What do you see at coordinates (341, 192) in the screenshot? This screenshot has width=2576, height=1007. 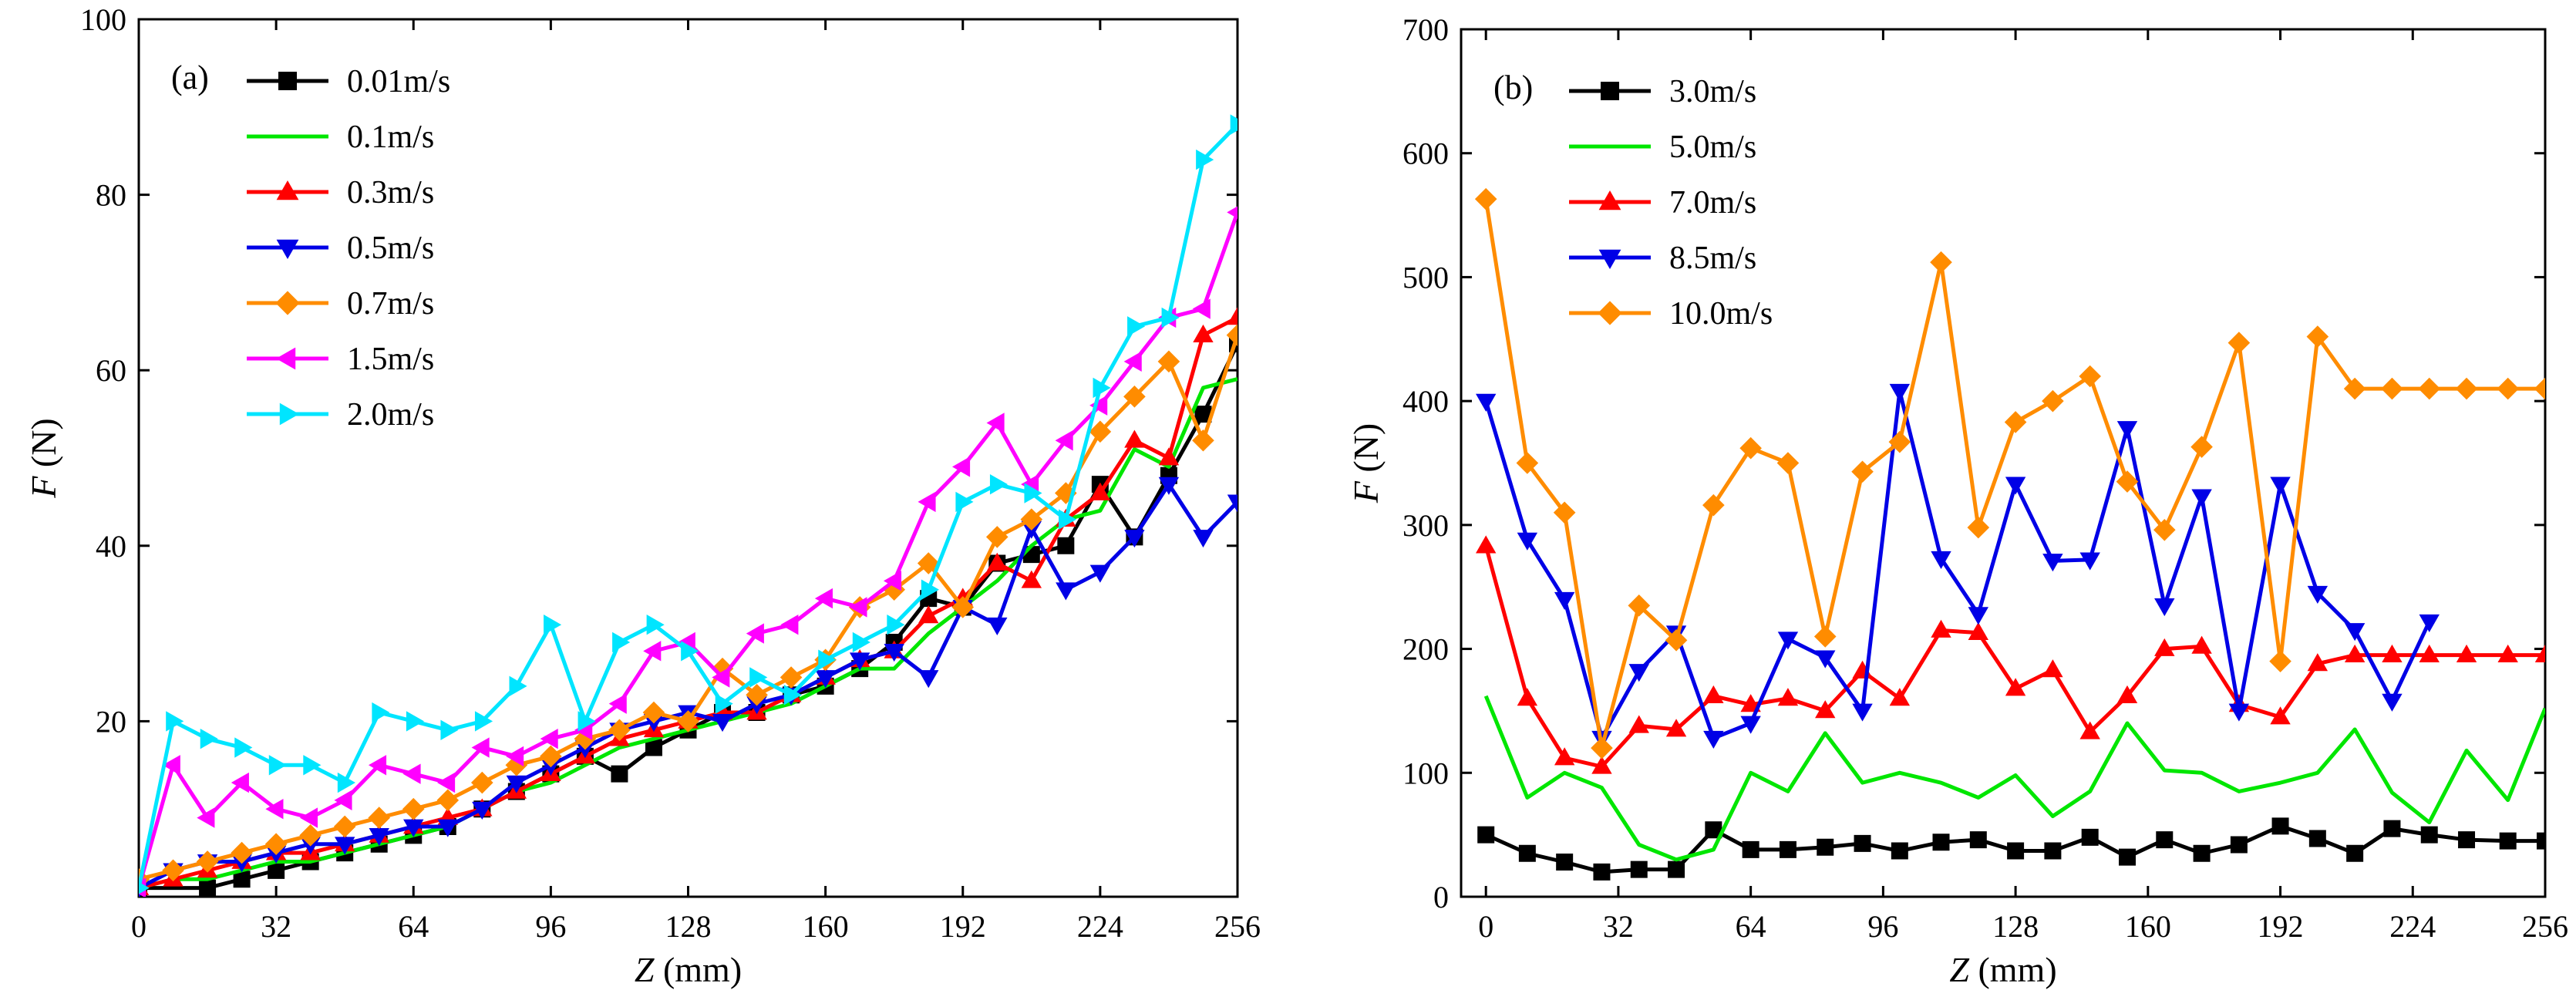 I see `legend-entry: 0.3m/s` at bounding box center [341, 192].